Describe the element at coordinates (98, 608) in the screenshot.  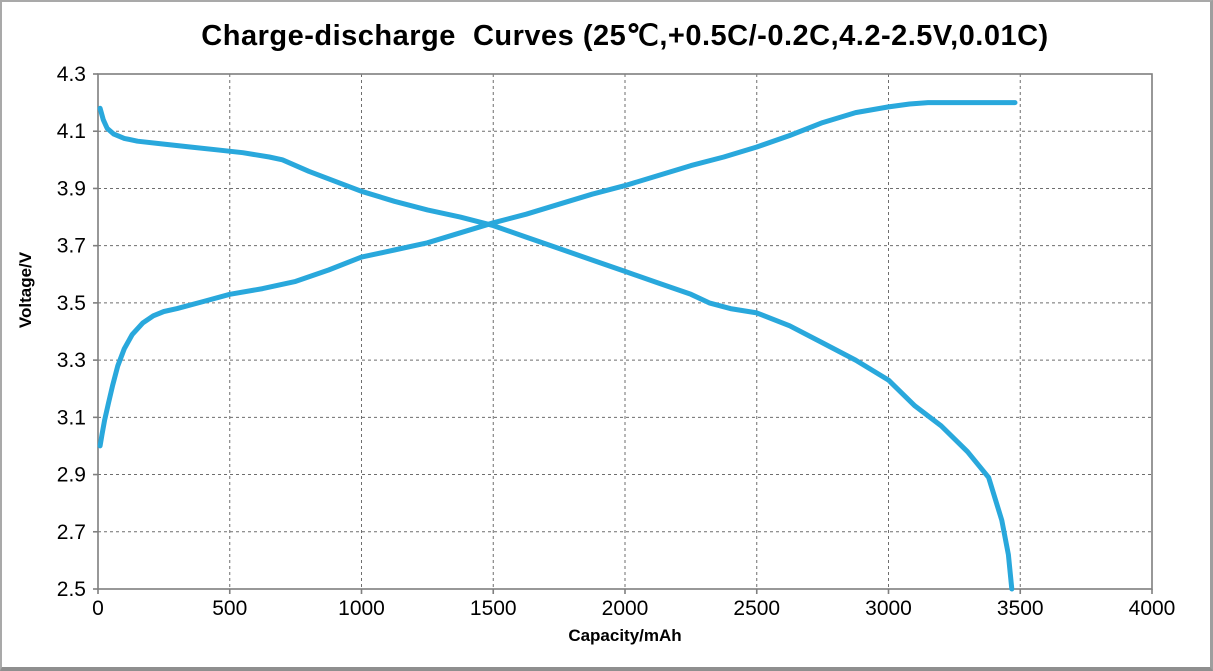
I see `x-tick-label: 0` at that location.